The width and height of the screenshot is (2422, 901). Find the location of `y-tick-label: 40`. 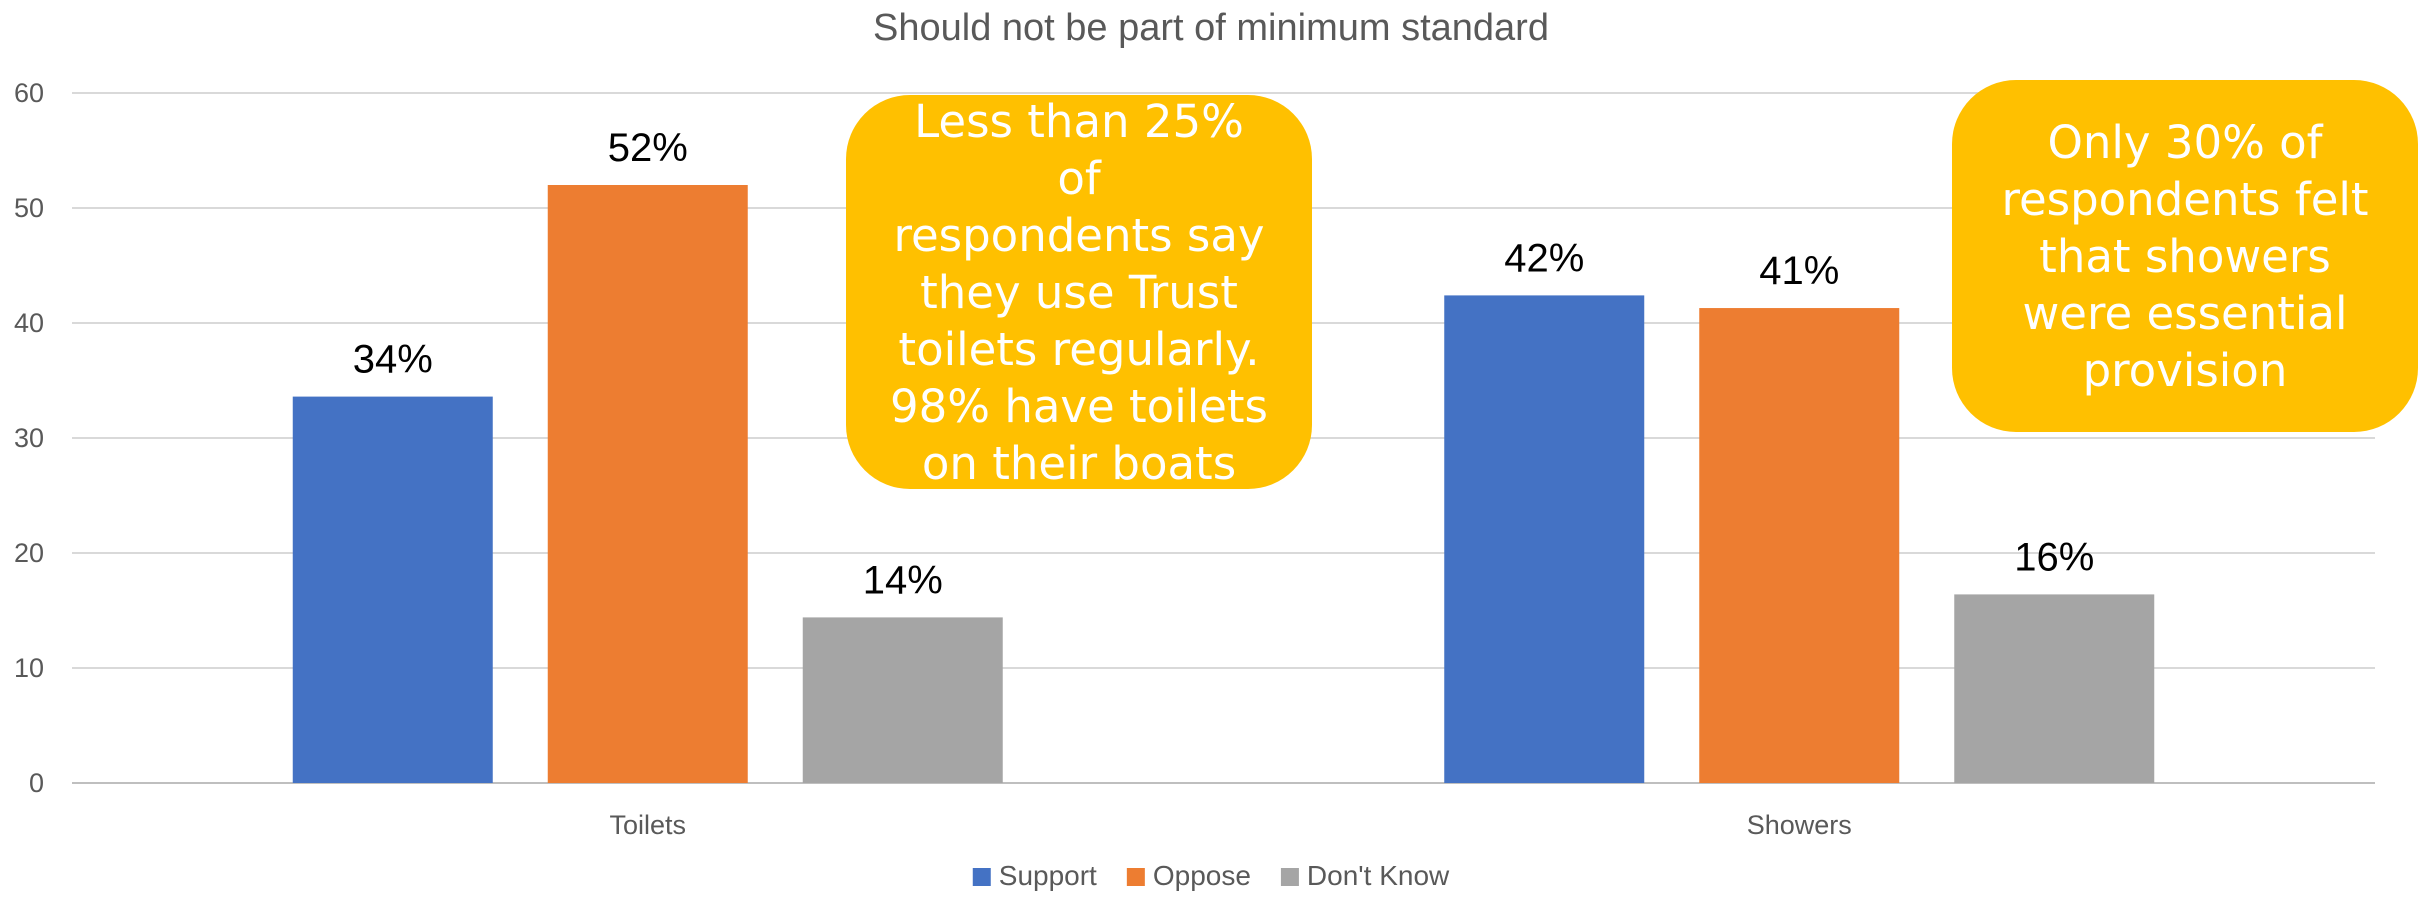

y-tick-label: 40 is located at coordinates (29, 323).